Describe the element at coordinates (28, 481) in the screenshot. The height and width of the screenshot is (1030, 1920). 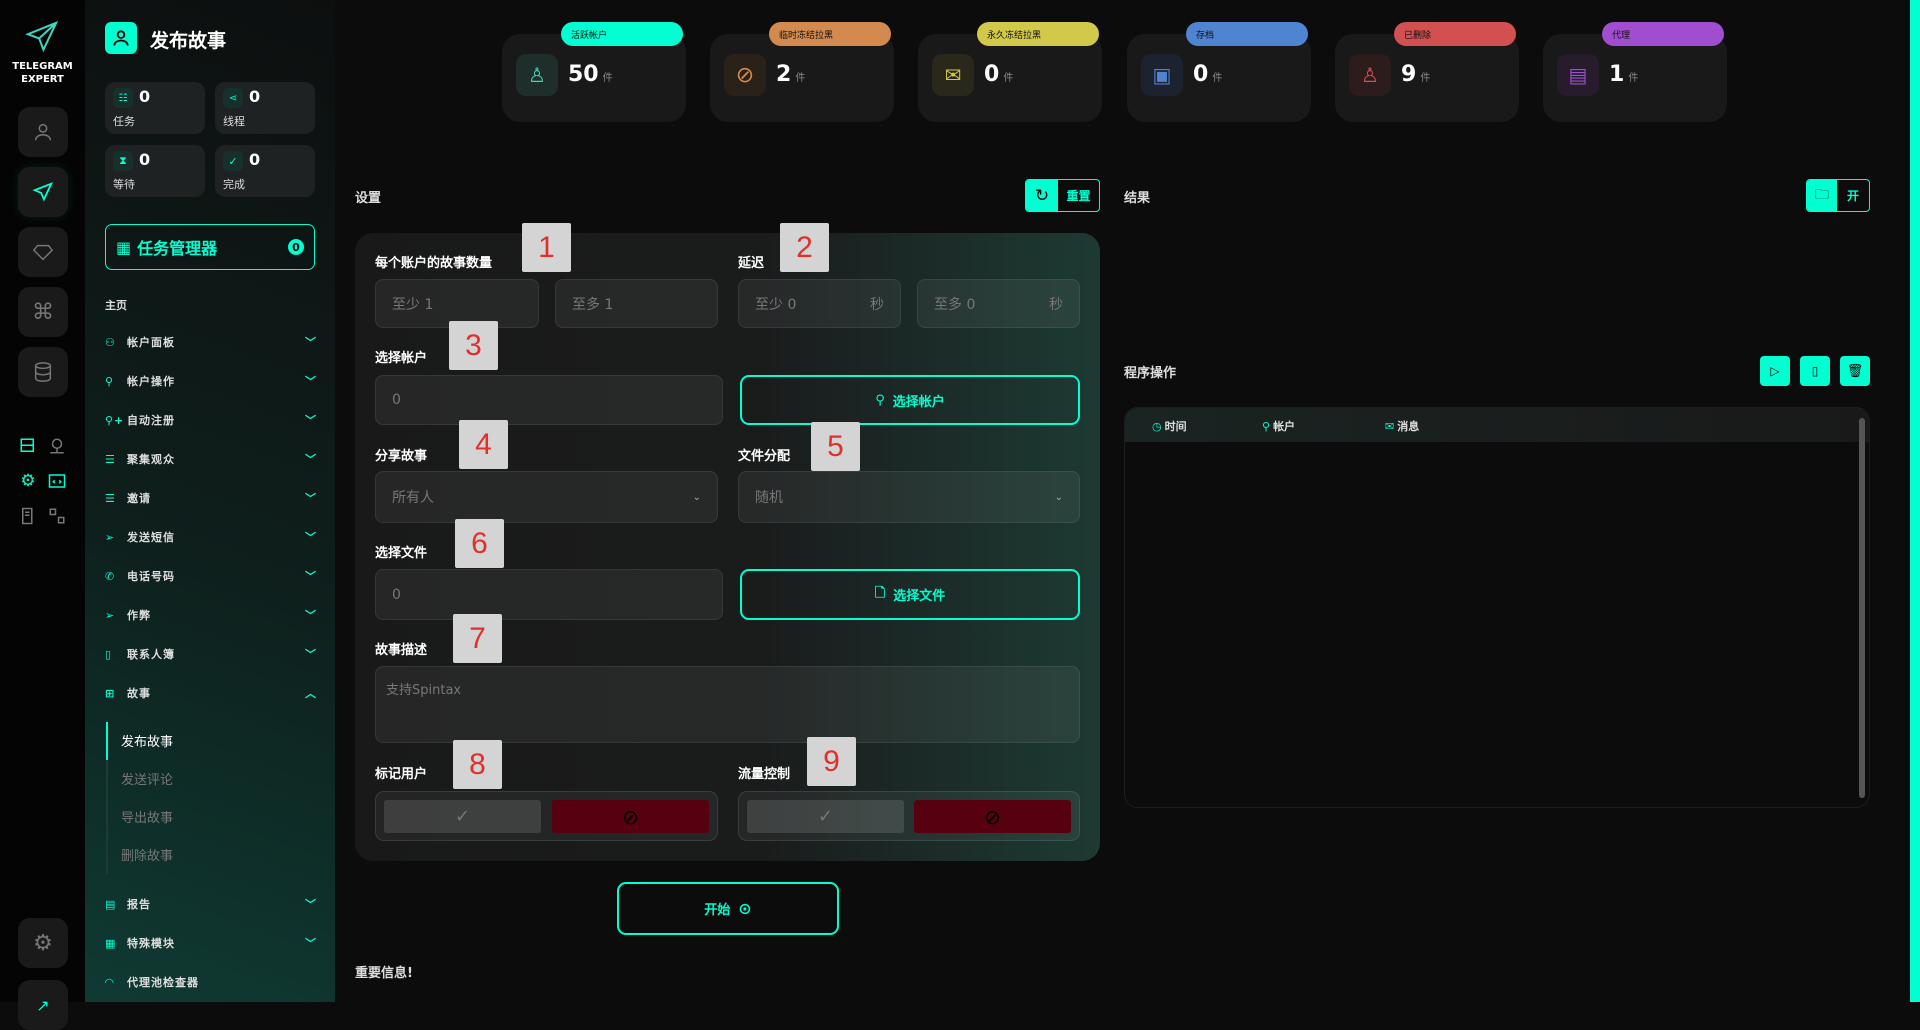
I see `settings-cog-icon: ⚙` at that location.